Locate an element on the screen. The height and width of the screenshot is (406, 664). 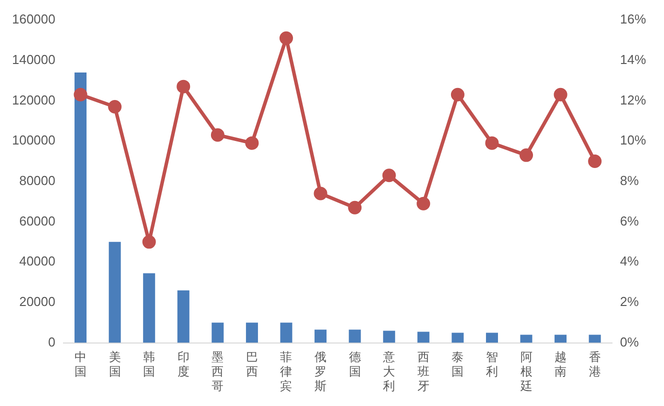
y-tick-label: 0 is located at coordinates (52, 342).